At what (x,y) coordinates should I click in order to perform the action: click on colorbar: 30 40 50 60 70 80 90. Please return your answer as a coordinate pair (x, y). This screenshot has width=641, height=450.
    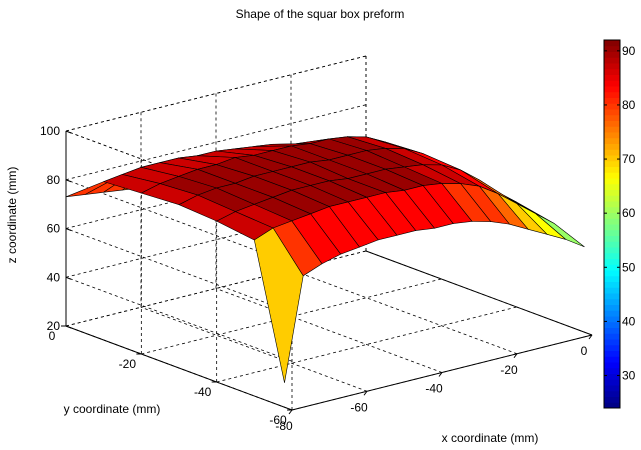
    Looking at the image, I should click on (619, 224).